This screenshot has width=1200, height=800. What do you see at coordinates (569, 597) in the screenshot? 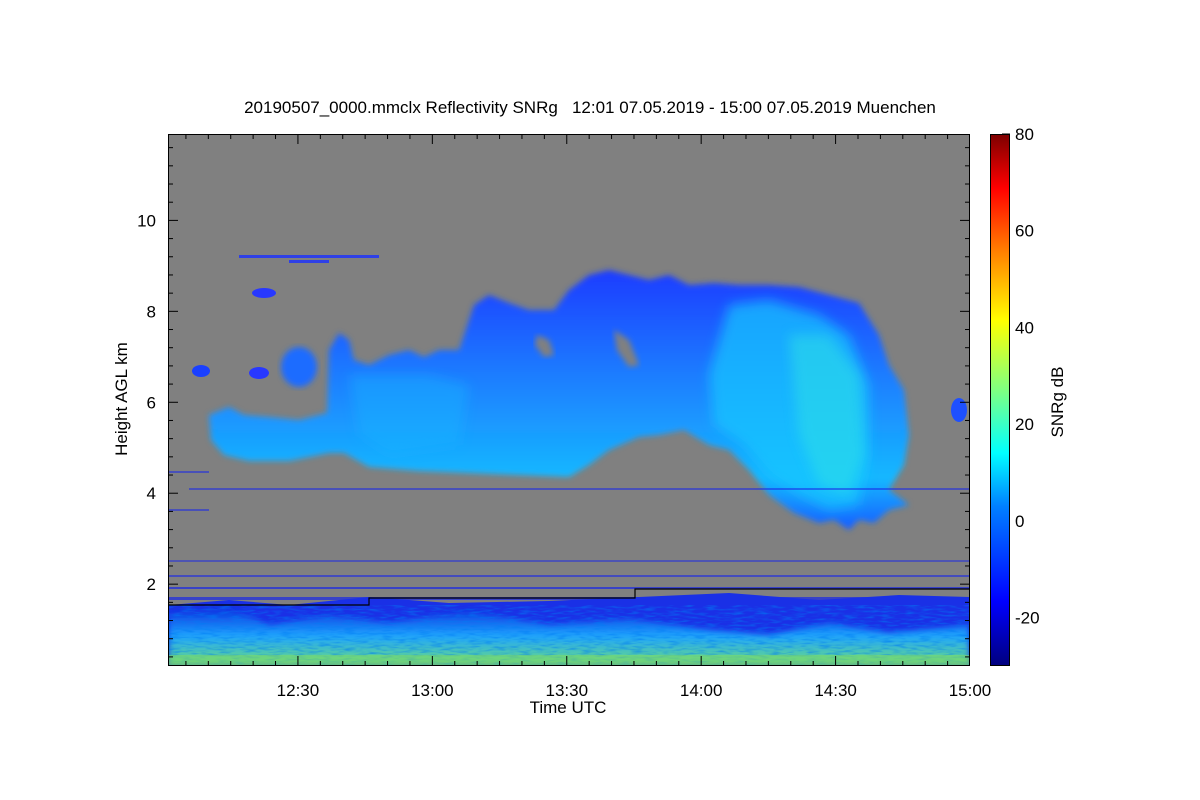
I see `cloud-base-line` at bounding box center [569, 597].